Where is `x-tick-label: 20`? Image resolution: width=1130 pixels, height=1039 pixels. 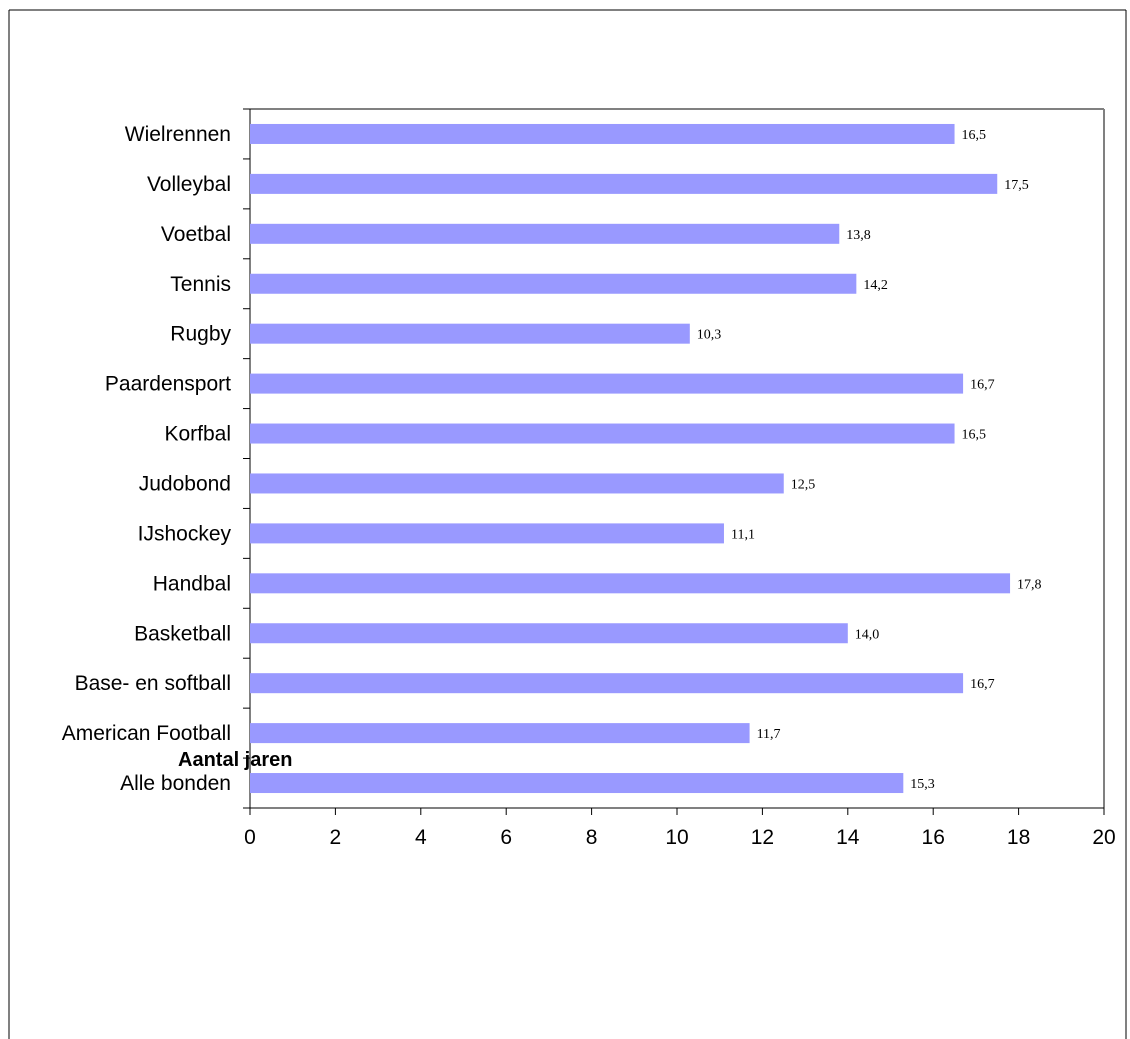 x-tick-label: 20 is located at coordinates (1103, 837).